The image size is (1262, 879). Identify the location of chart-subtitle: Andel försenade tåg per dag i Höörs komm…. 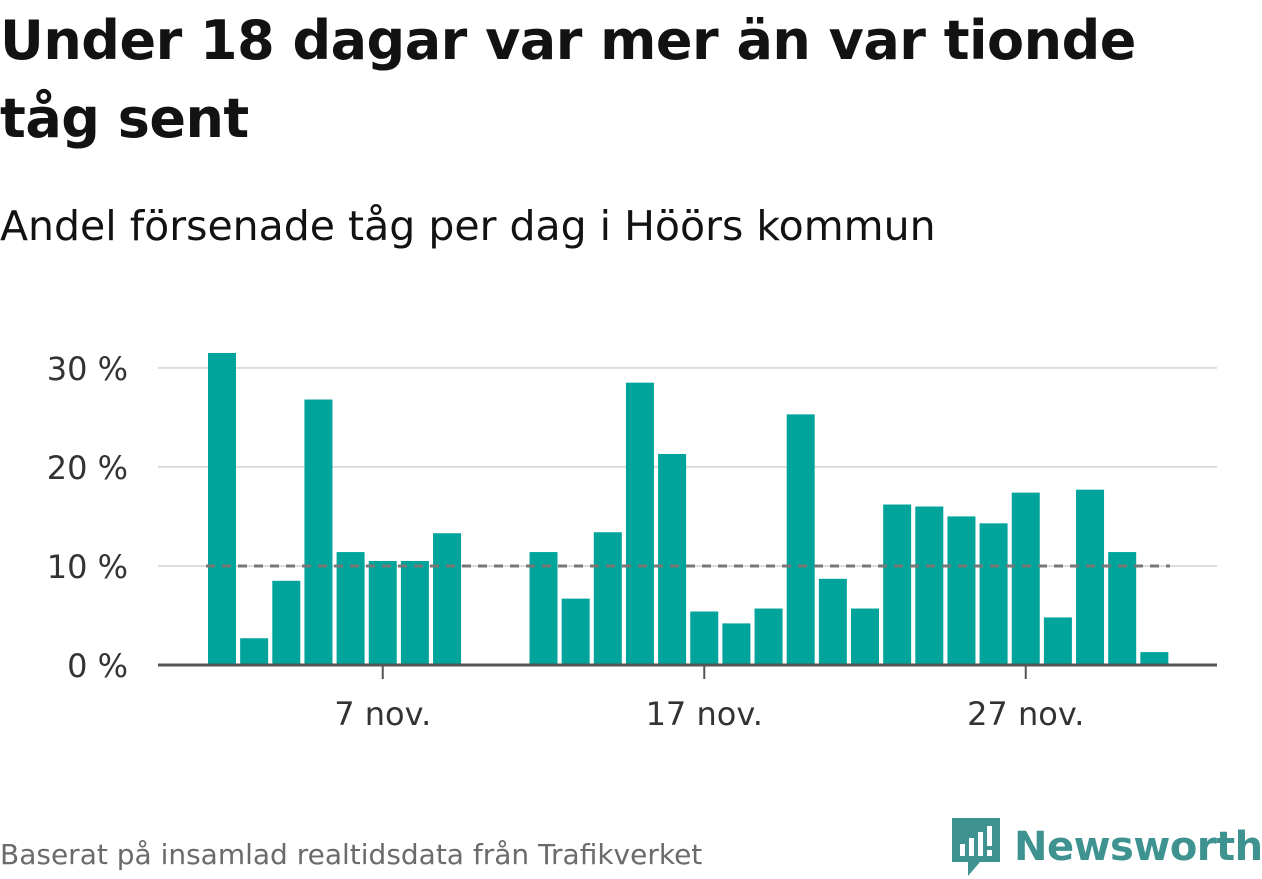
(468, 226).